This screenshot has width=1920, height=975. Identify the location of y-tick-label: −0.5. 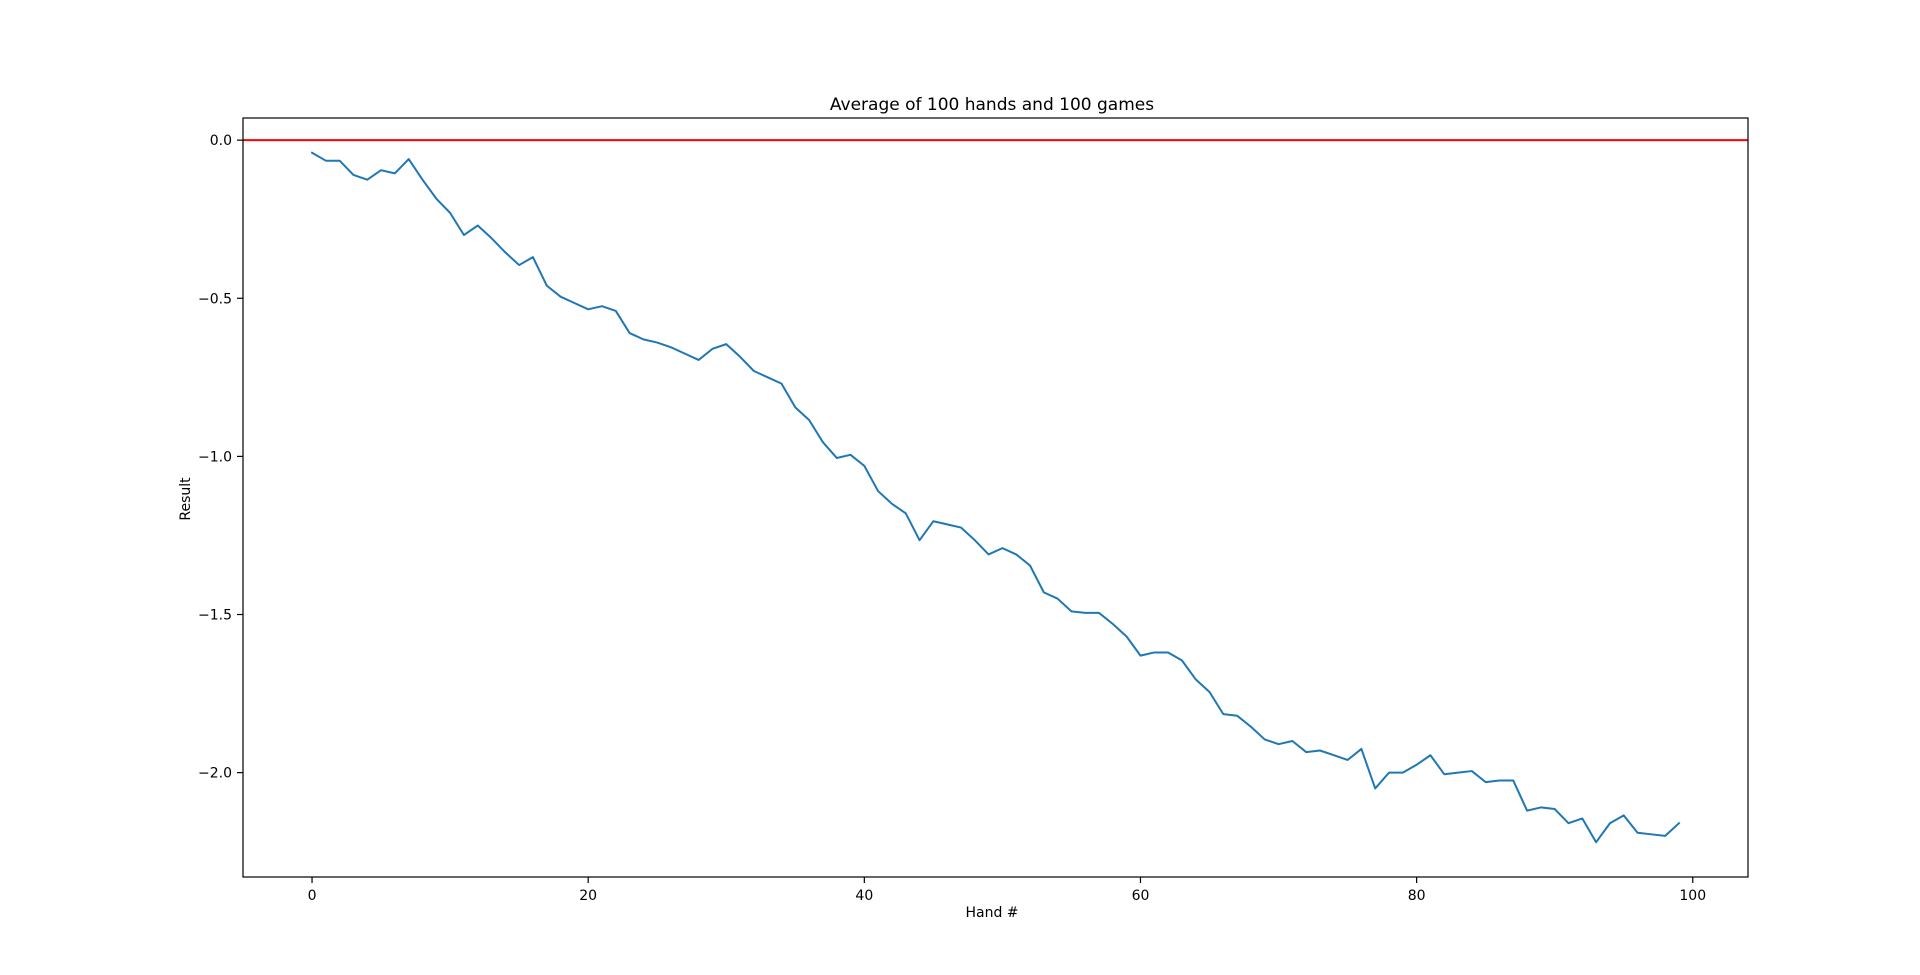
(215, 299).